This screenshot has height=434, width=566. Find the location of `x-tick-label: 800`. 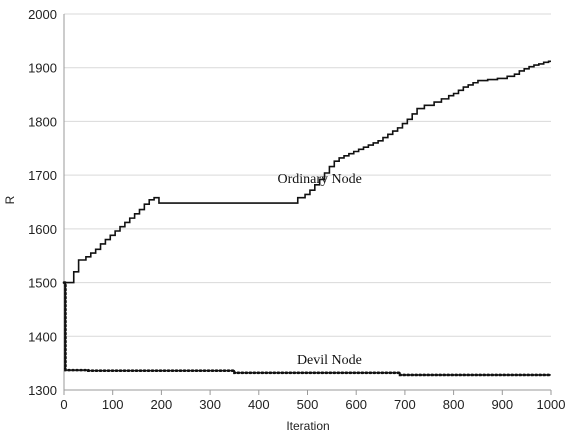

x-tick-label: 800 is located at coordinates (454, 404).